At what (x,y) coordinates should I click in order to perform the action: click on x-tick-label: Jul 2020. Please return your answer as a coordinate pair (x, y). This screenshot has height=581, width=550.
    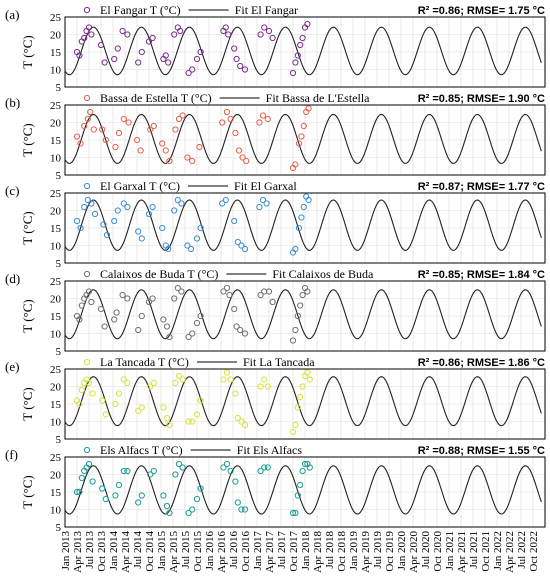
    Looking at the image, I should click on (426, 550).